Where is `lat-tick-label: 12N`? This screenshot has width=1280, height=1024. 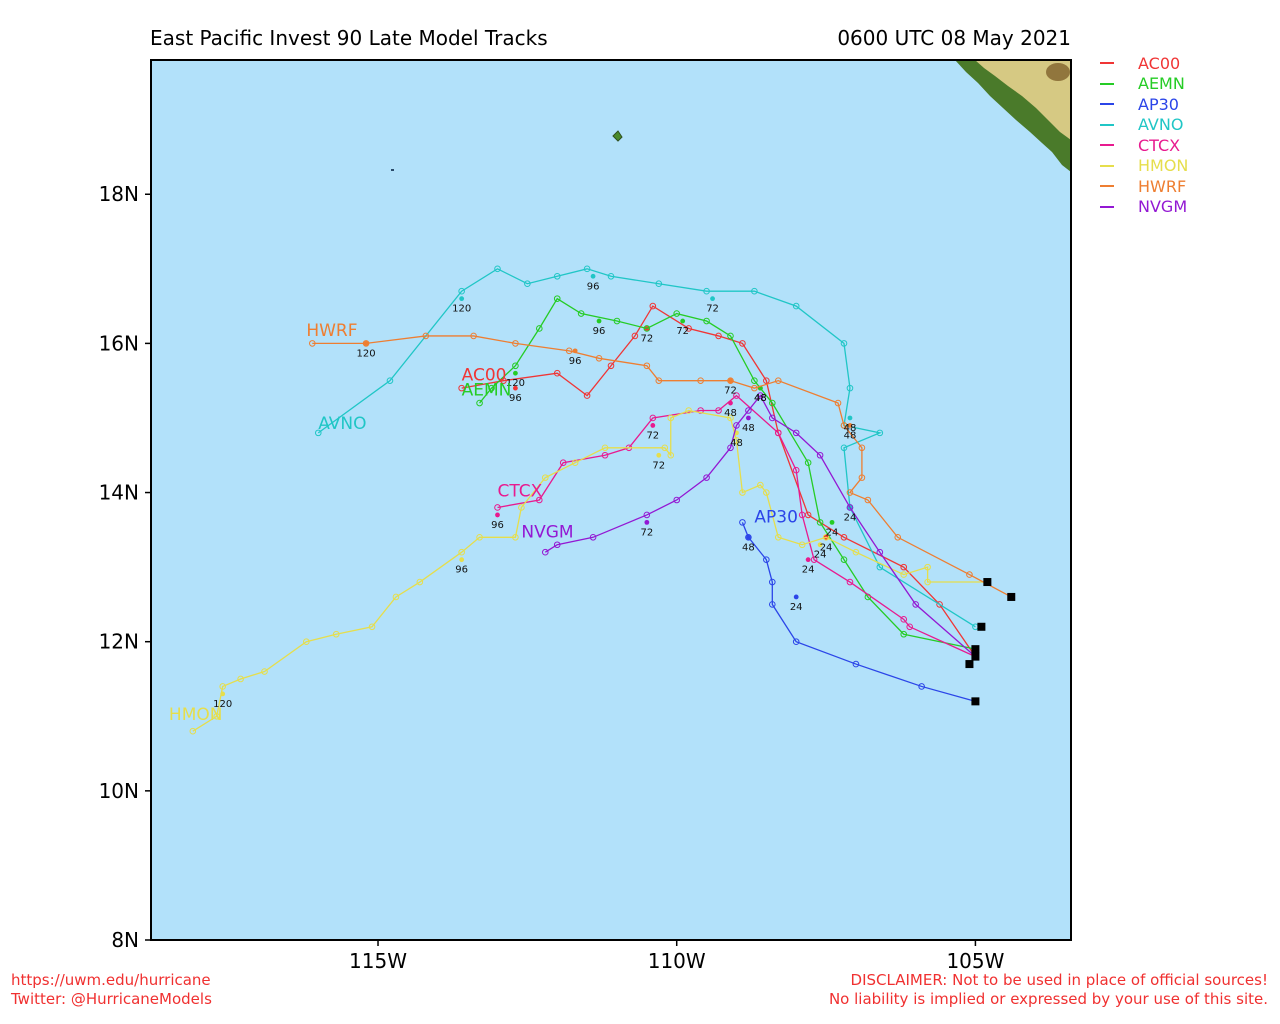 lat-tick-label: 12N is located at coordinates (119, 642).